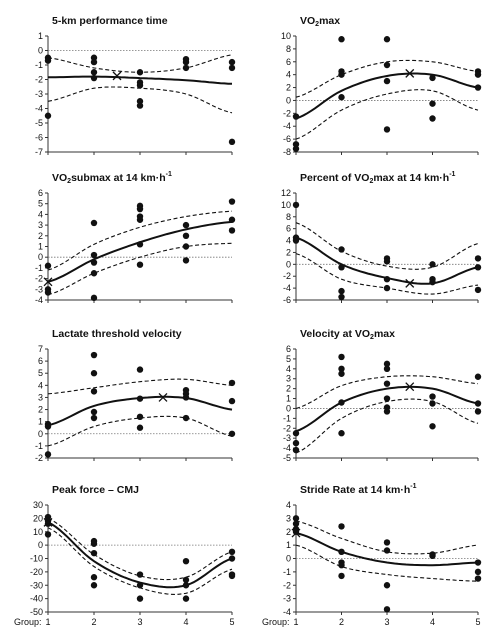  I want to click on title-text: 5-km performance time, so click(110, 21).